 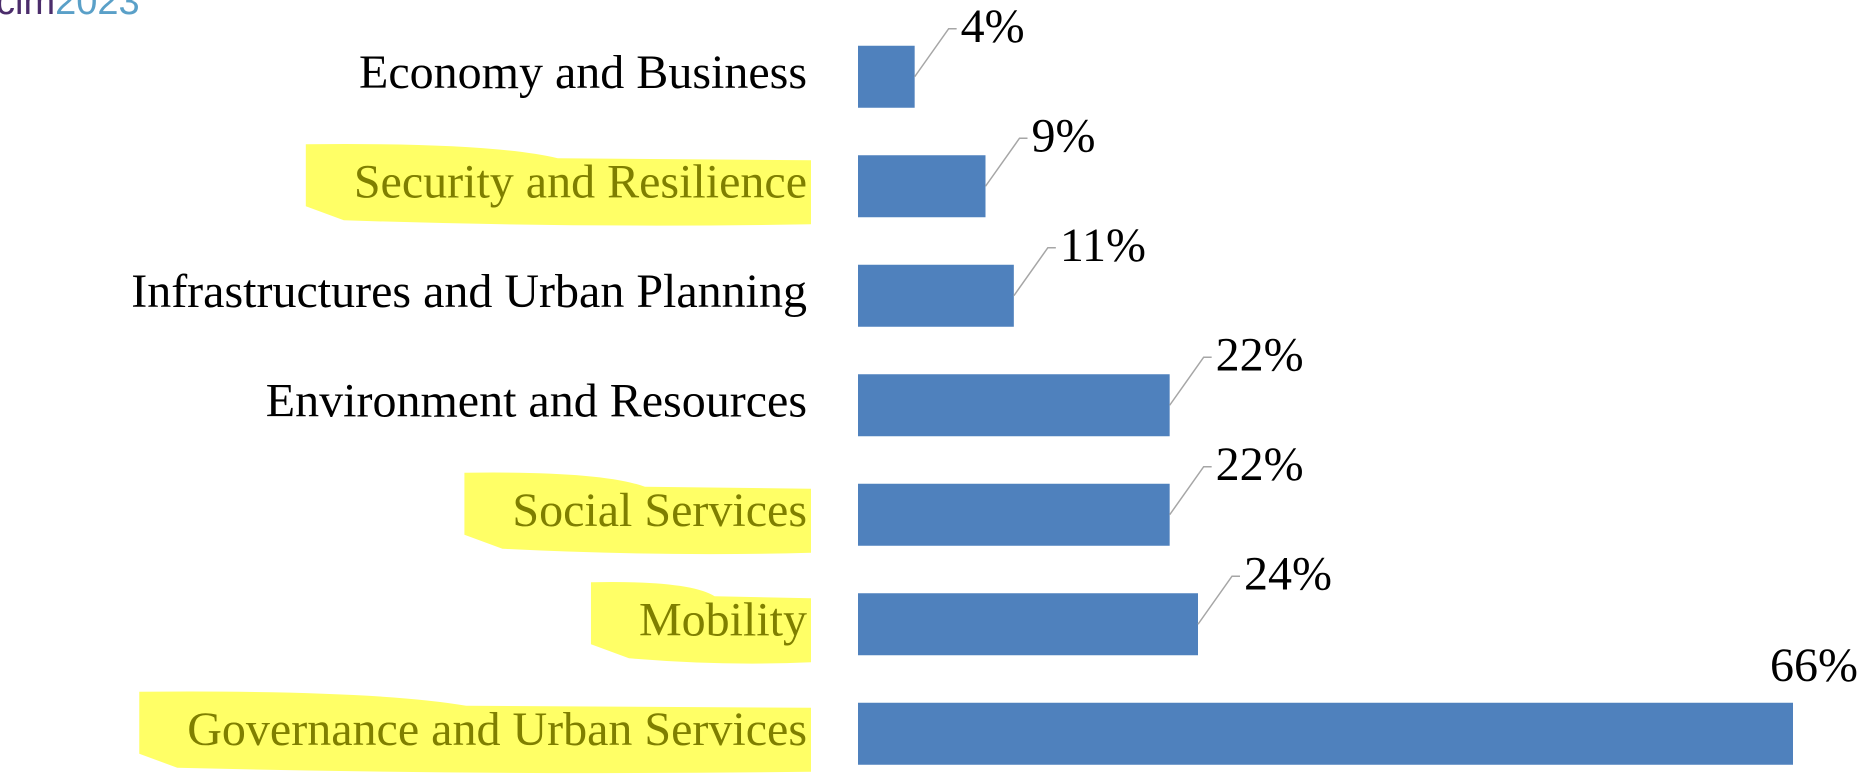 What do you see at coordinates (27, 11) in the screenshot?
I see `logo-part: cim` at bounding box center [27, 11].